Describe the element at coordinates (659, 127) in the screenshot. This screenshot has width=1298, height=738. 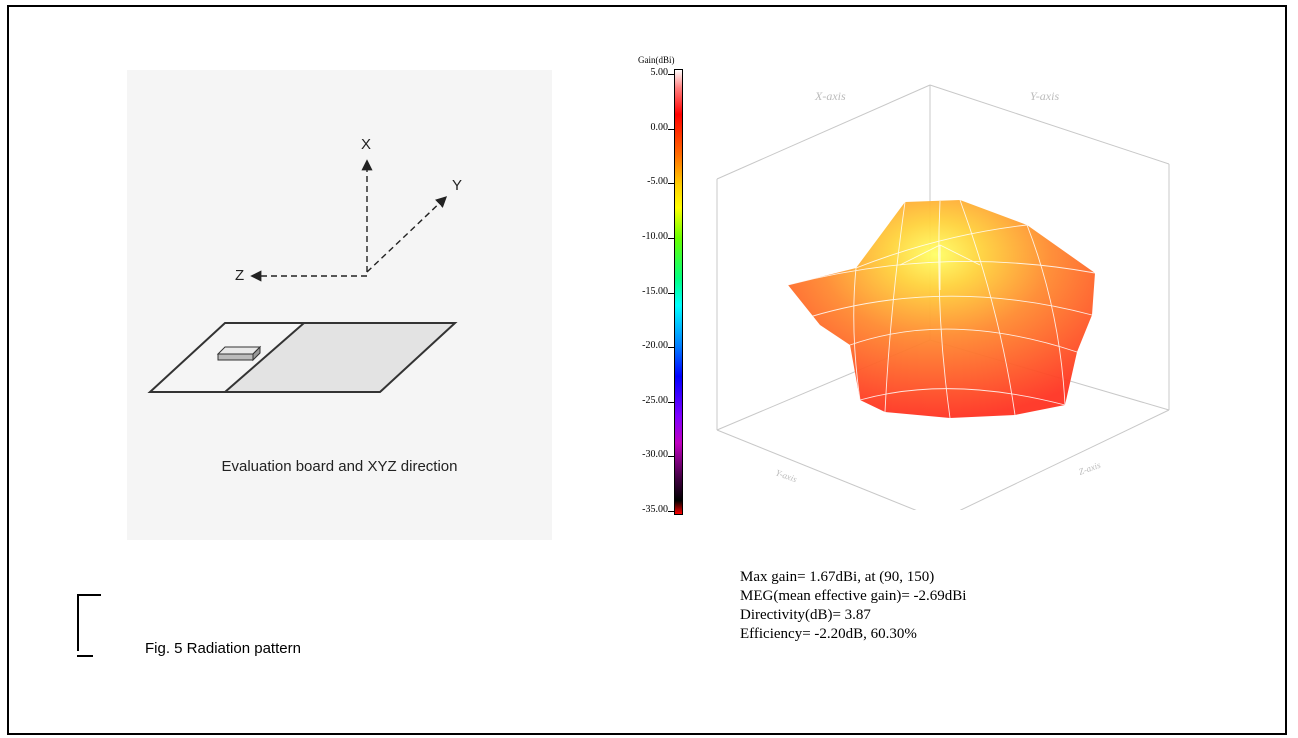
I see `colorbar-tick-label: 0.00` at that location.